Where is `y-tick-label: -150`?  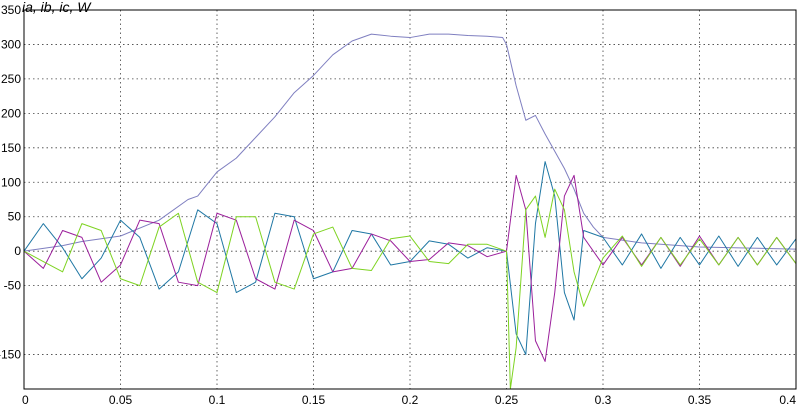 y-tick-label: -150 is located at coordinates (10, 355).